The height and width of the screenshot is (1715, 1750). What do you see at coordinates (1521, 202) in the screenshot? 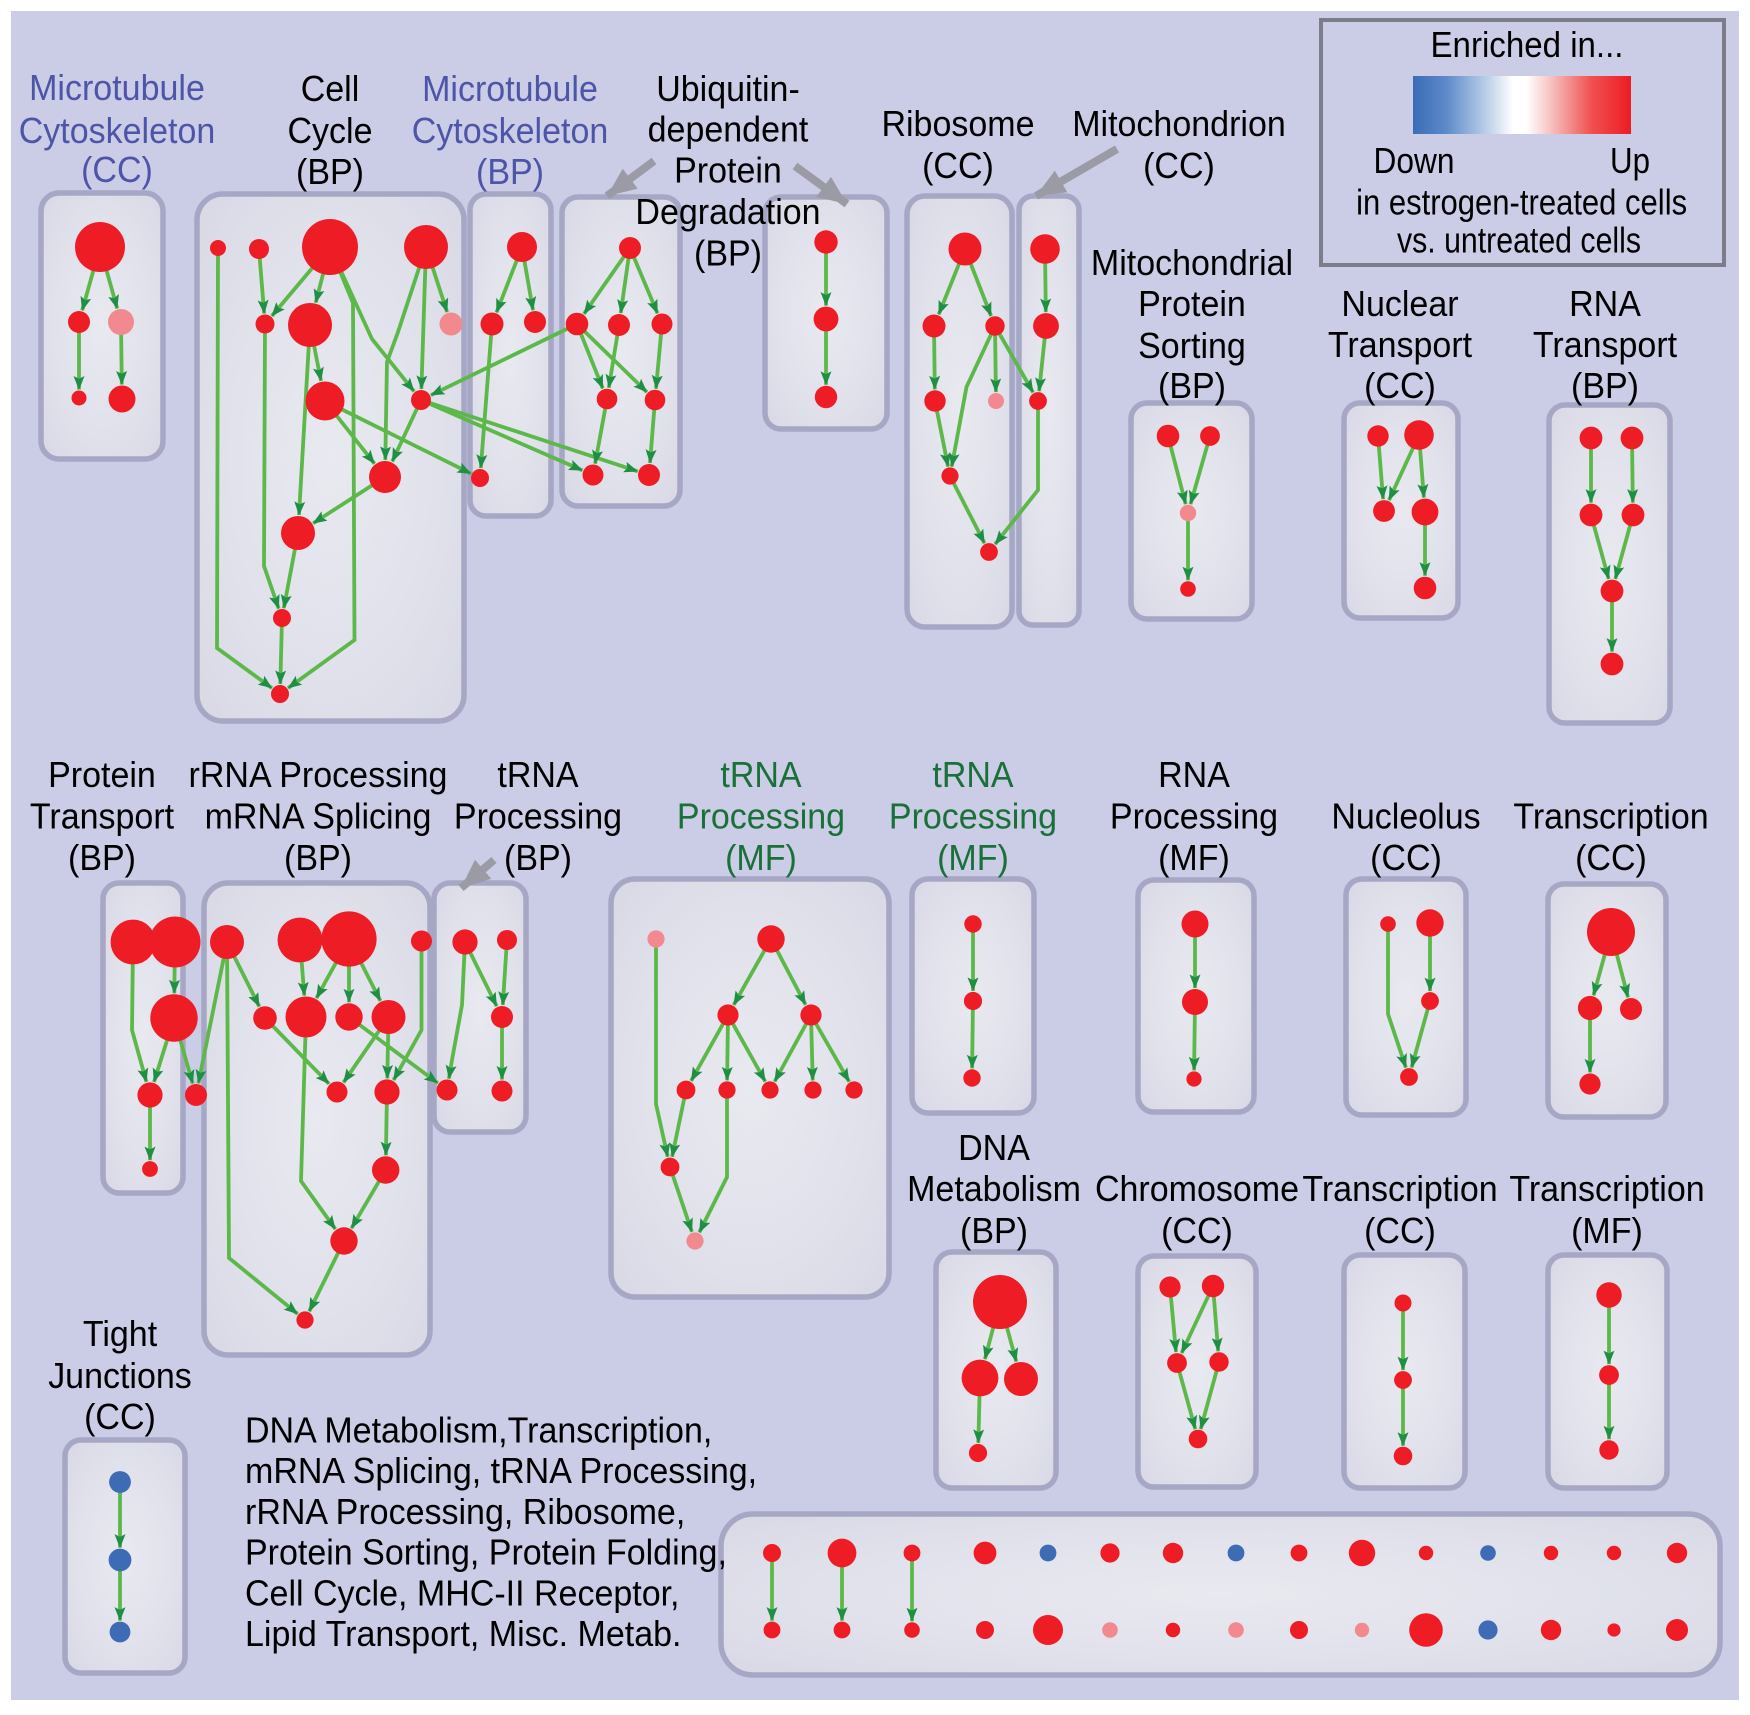
I see `svg-text: in estrogen-treated cells` at bounding box center [1521, 202].